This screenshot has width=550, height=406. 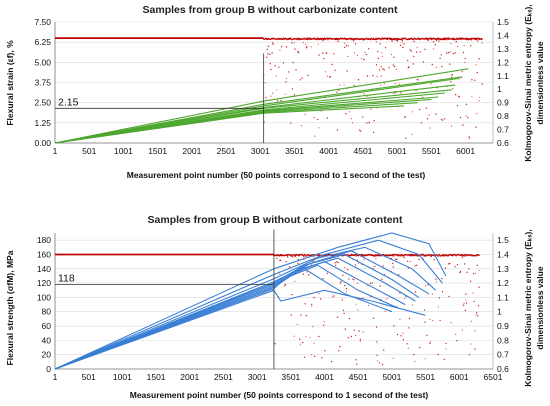 I want to click on x-tick-label: 4501, so click(x=358, y=377).